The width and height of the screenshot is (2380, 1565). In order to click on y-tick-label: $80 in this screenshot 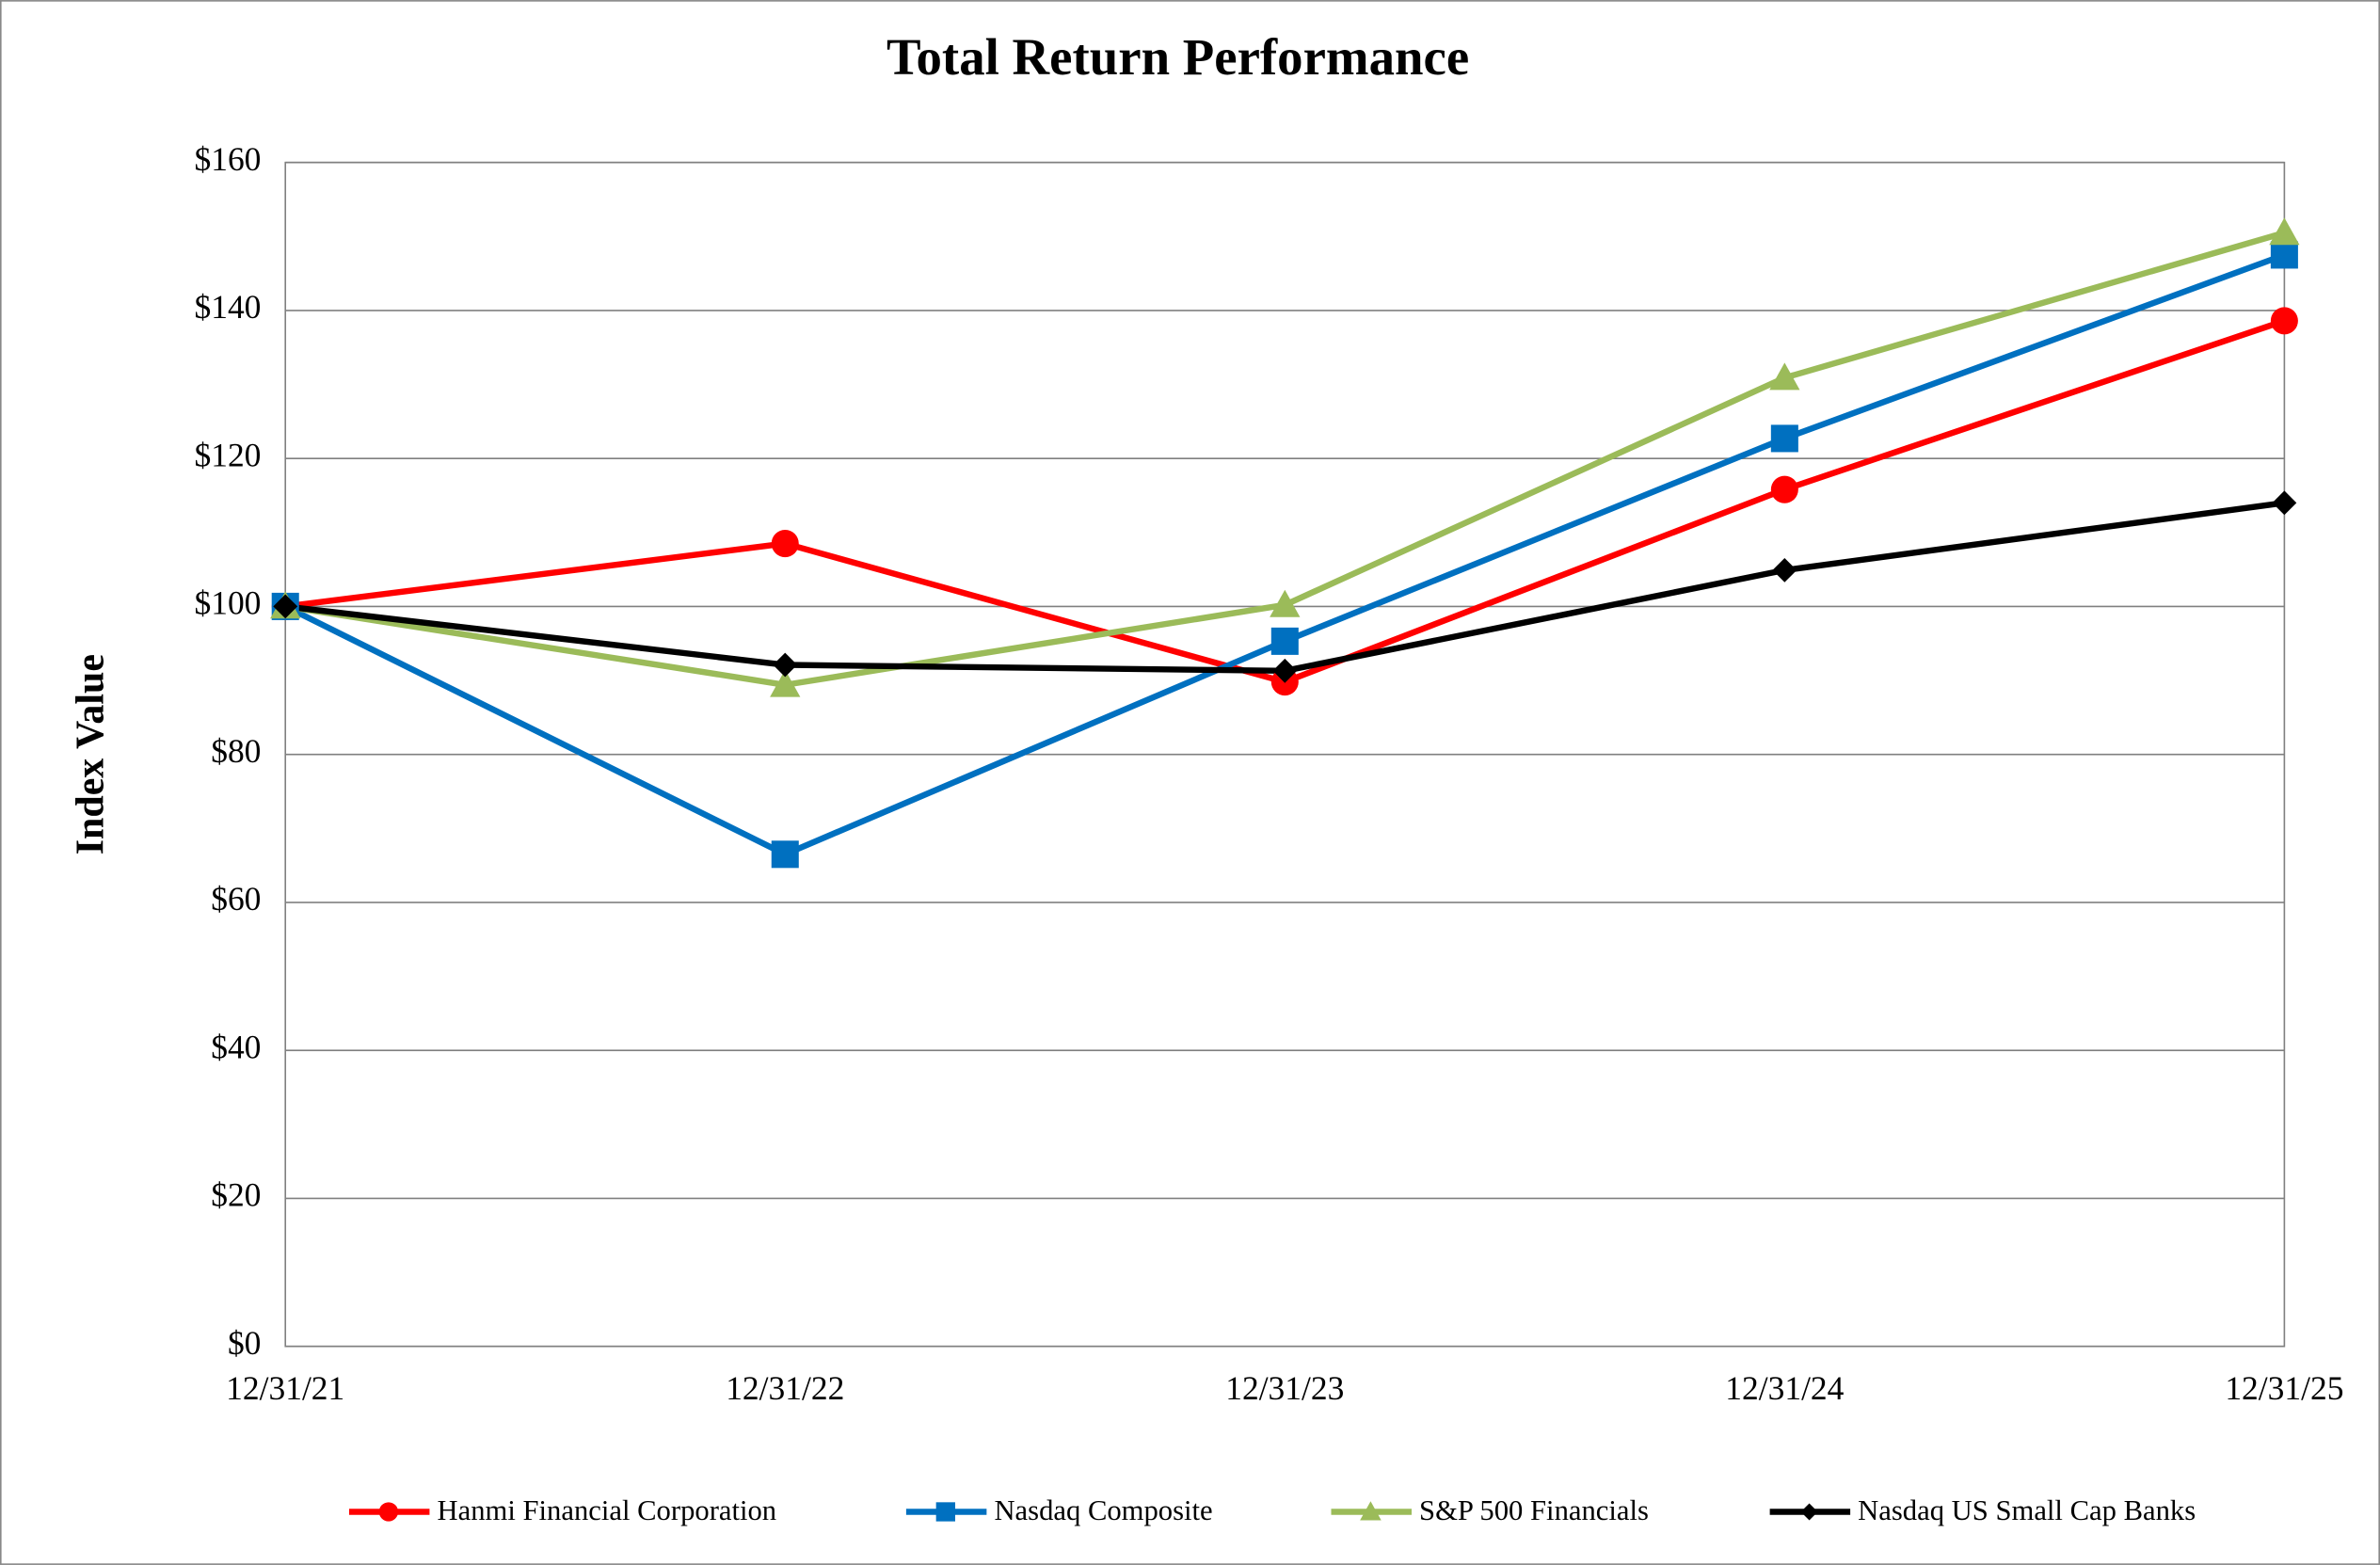, I will do `click(236, 751)`.